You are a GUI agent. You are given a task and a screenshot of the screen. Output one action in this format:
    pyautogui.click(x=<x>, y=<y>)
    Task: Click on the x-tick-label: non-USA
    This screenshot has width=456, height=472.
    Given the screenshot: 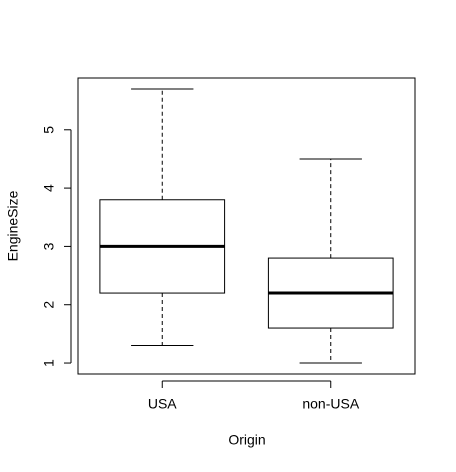 What is the action you would take?
    pyautogui.click(x=330, y=404)
    